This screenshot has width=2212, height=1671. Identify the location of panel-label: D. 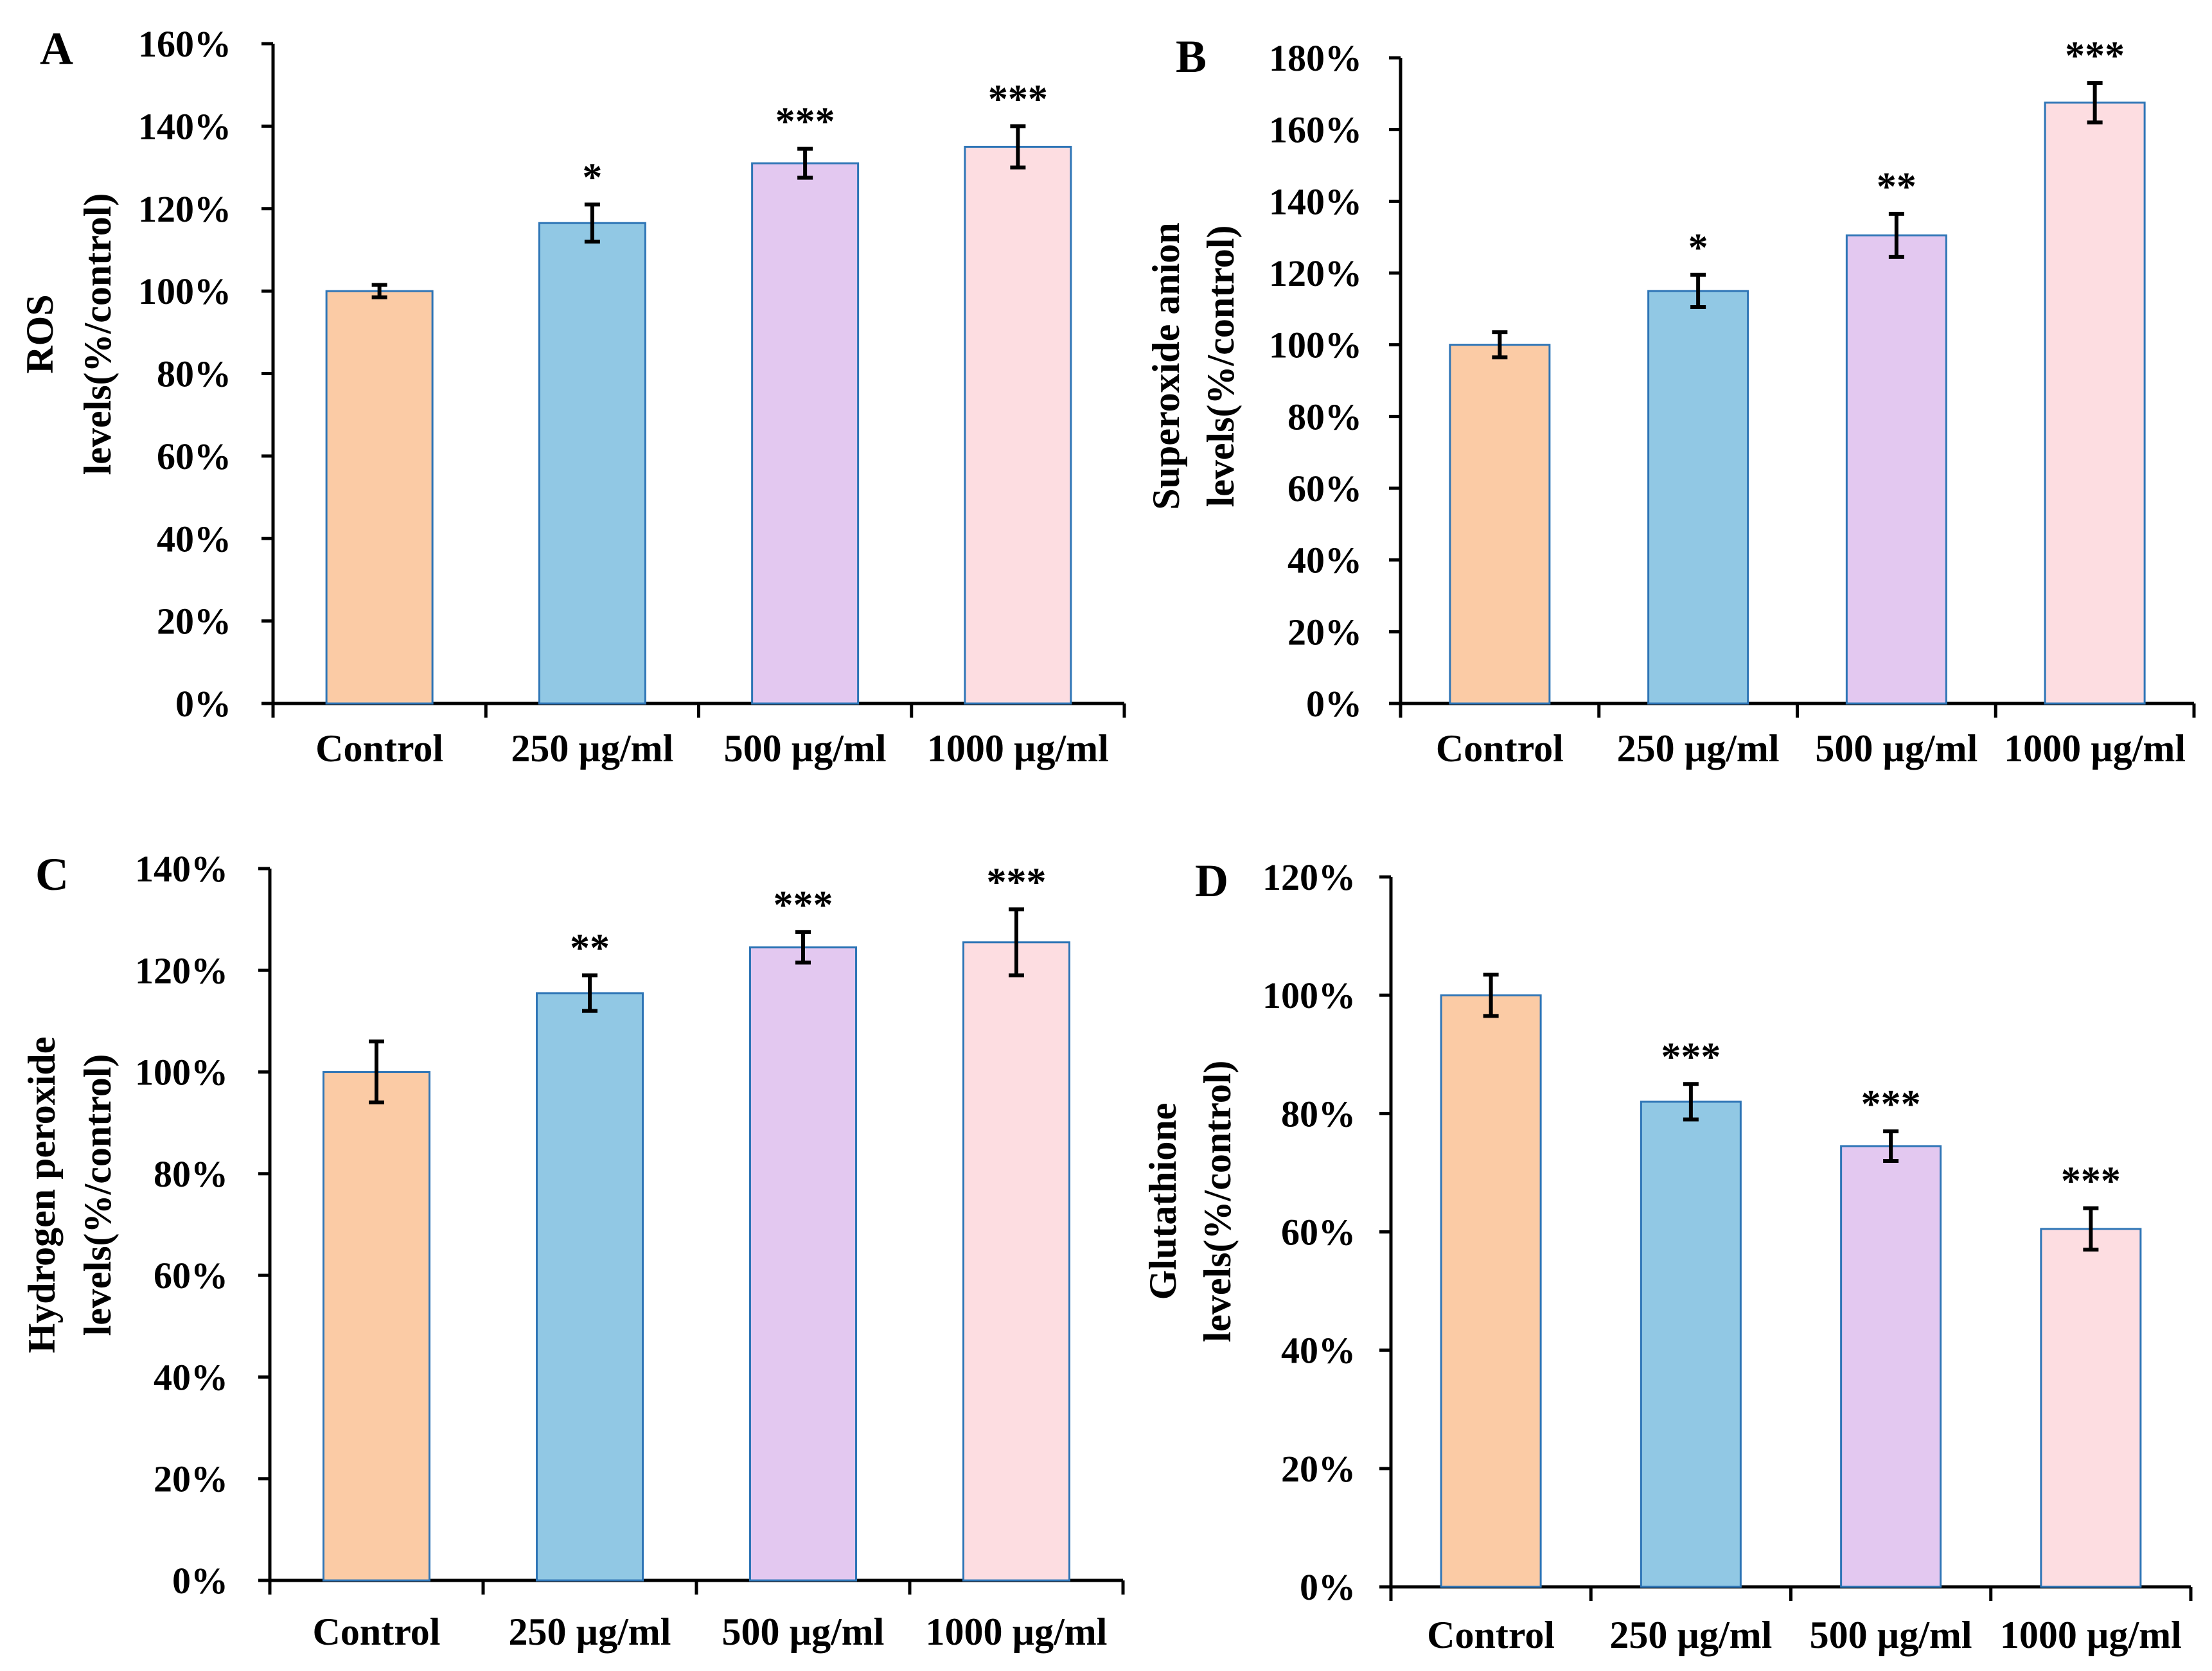
(1211, 880).